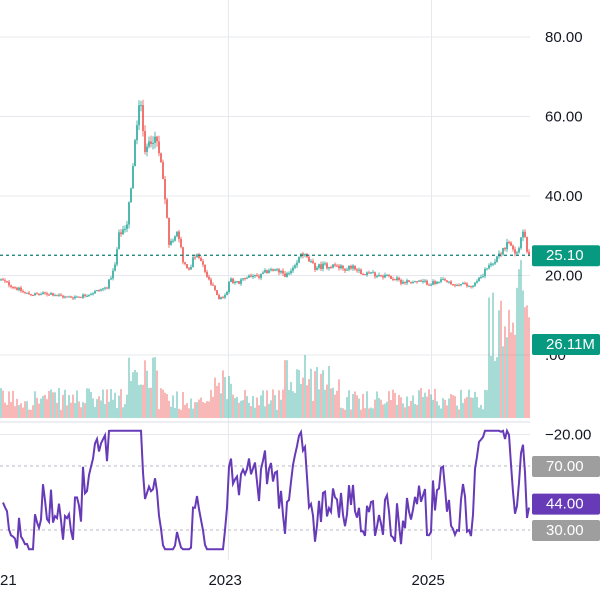  I want to click on rsi-30-tag: 30.00, so click(566, 530).